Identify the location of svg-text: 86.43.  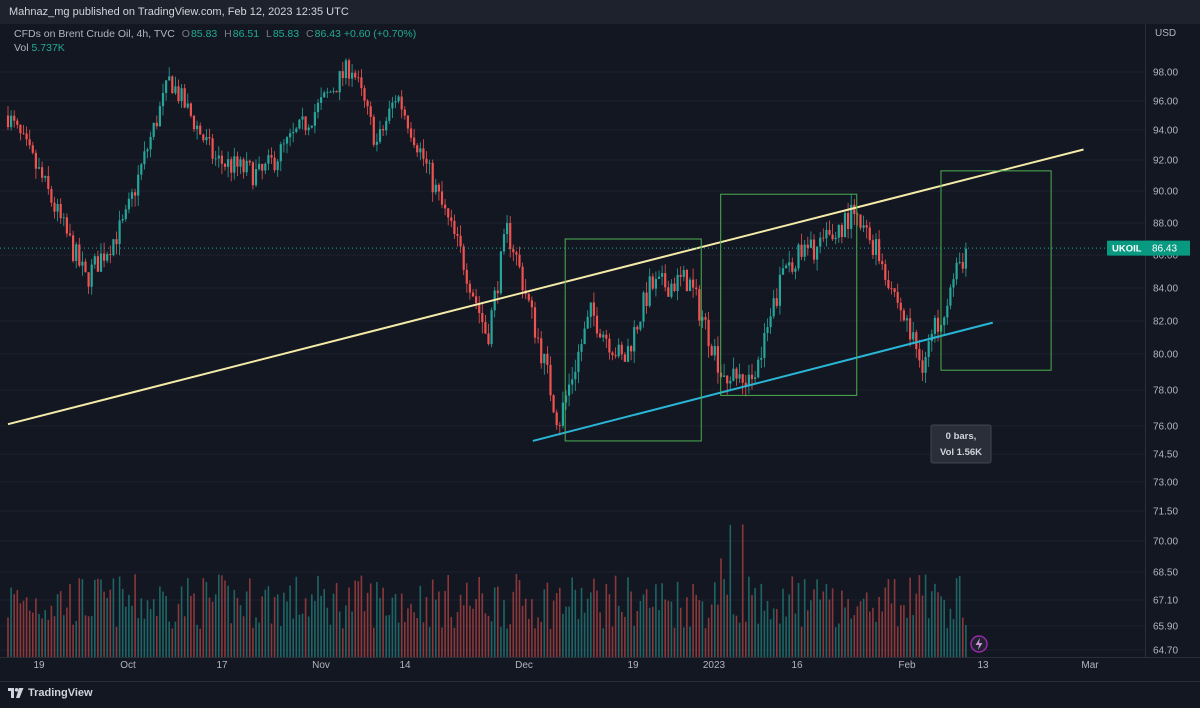
(1164, 249).